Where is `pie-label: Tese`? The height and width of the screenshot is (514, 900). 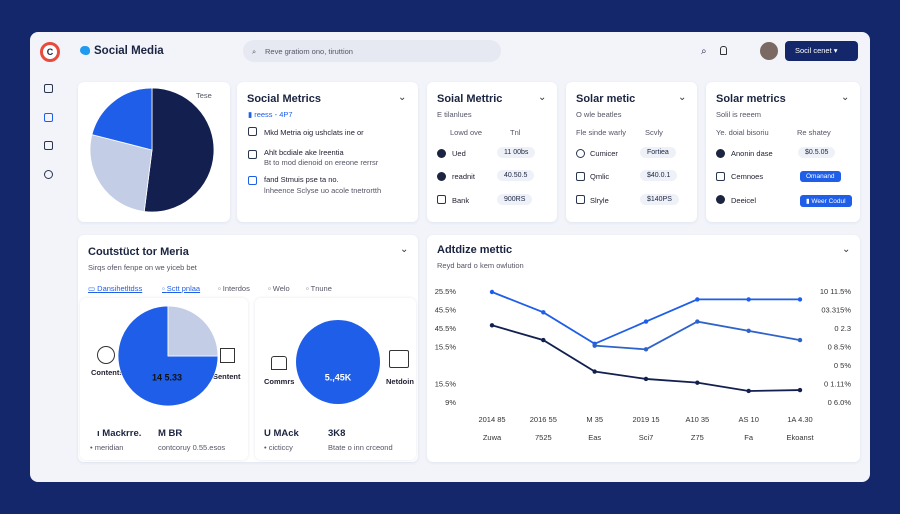
pie-label: Tese is located at coordinates (204, 95).